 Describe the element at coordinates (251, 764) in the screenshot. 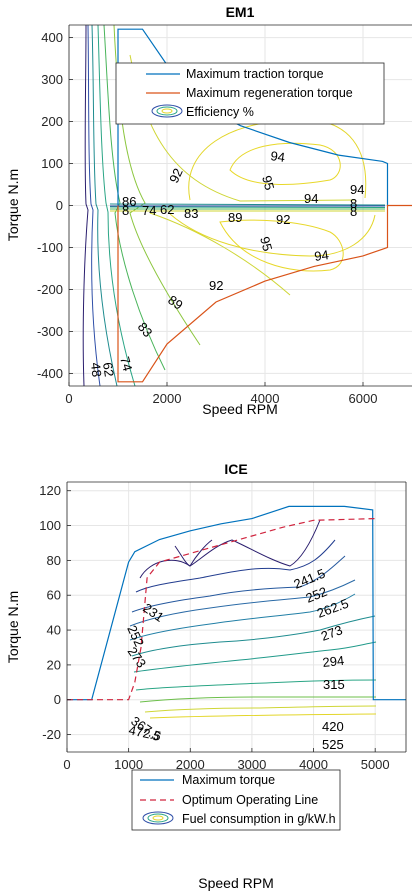

I see `x-tick-label: 3000` at that location.